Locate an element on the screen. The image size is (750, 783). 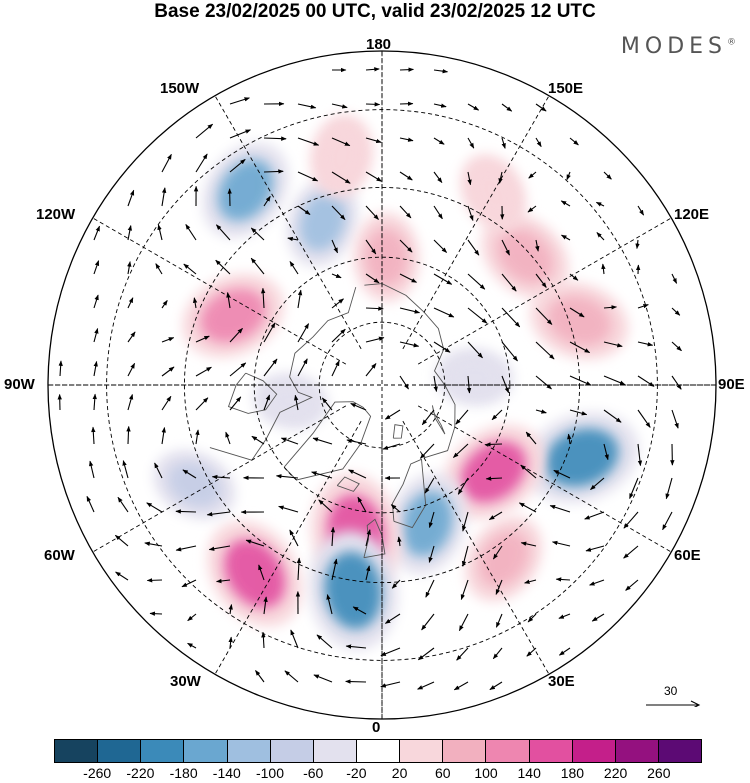
coastline is located at coordinates (410, 371).